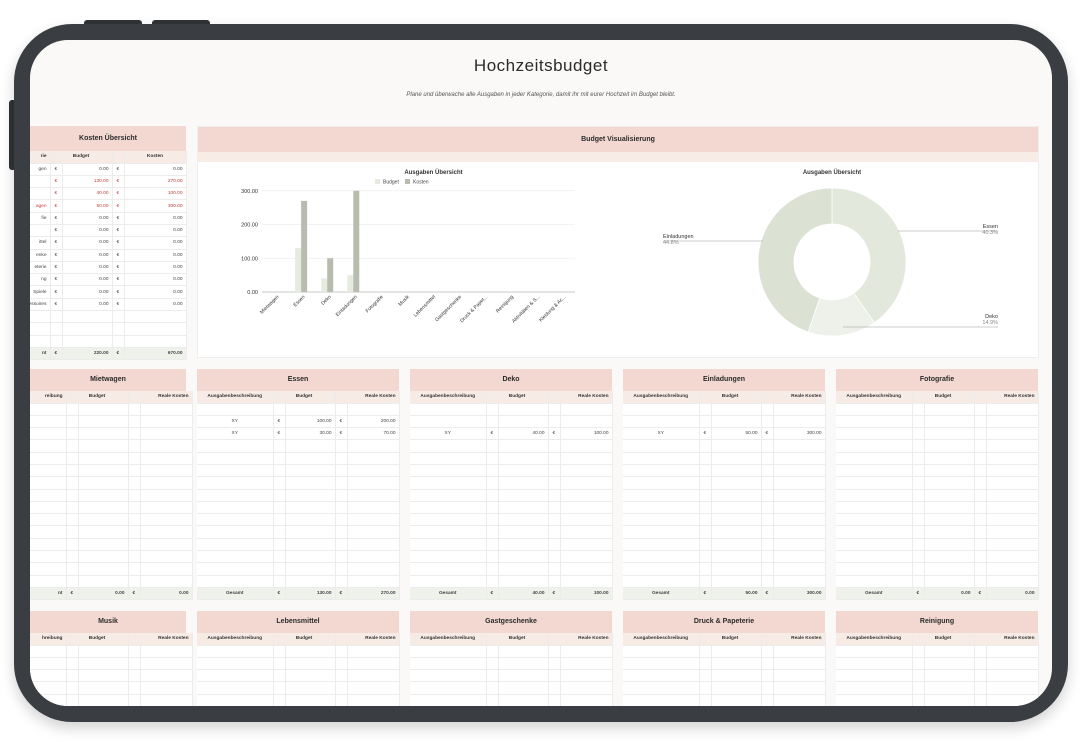  What do you see at coordinates (448, 593) in the screenshot?
I see `total-label: Gesamt` at bounding box center [448, 593].